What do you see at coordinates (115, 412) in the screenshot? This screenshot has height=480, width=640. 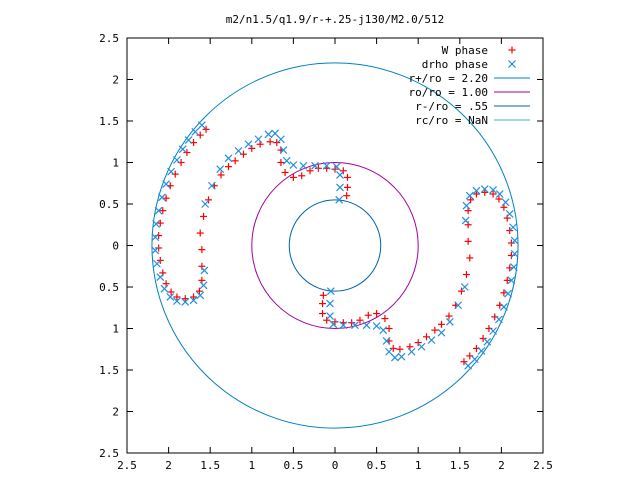 I see `y-tick-label: 2` at bounding box center [115, 412].